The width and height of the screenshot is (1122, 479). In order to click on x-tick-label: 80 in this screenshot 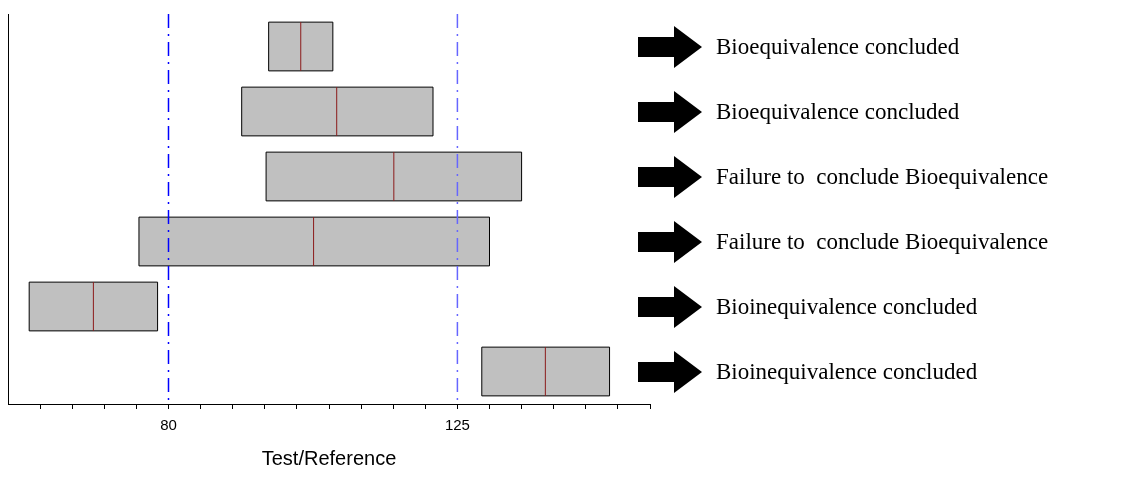, I will do `click(168, 425)`.